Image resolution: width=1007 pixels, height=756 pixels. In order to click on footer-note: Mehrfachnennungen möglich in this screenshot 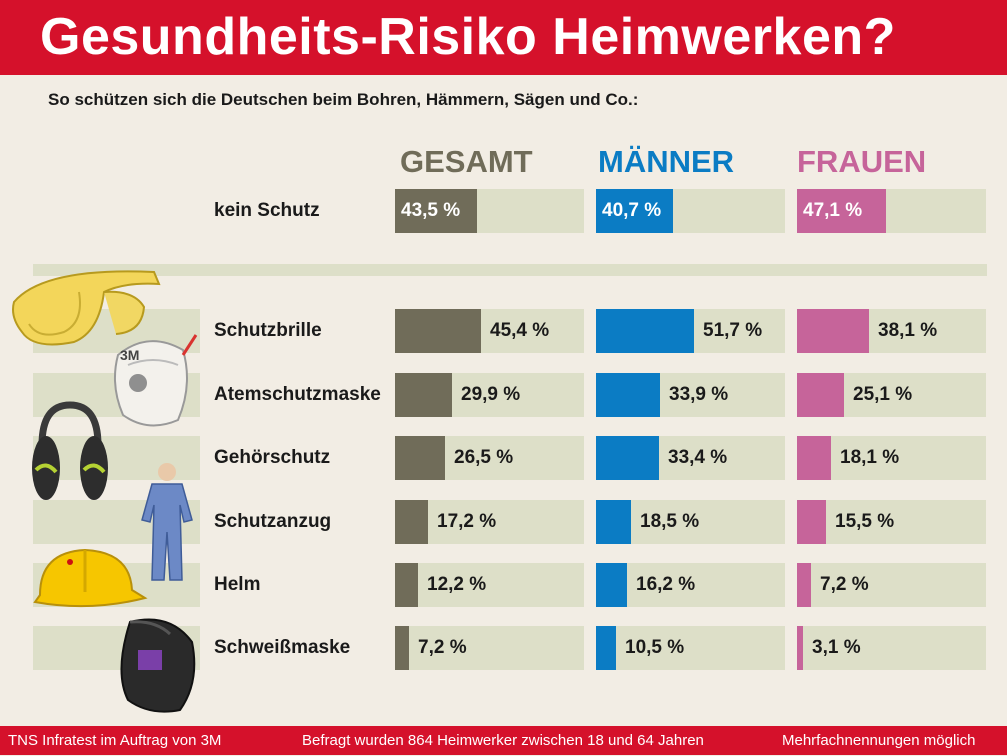, I will do `click(879, 740)`.